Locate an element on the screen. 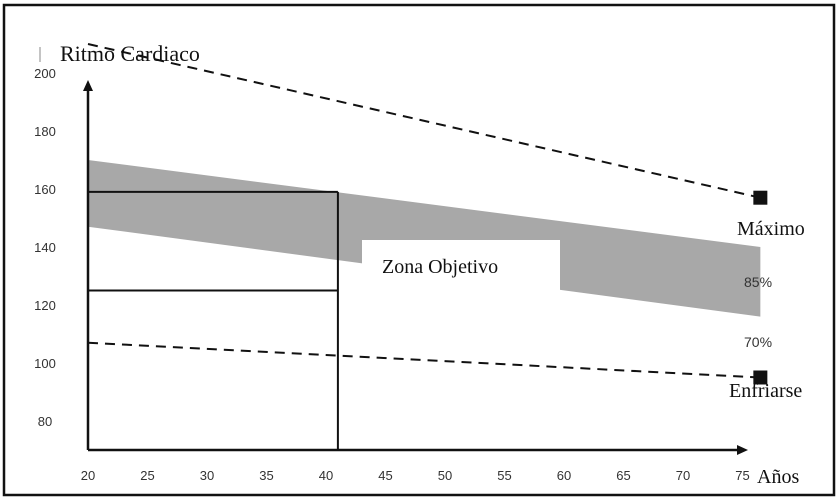 This screenshot has width=840, height=498. series-line-cooldown is located at coordinates (424, 360).